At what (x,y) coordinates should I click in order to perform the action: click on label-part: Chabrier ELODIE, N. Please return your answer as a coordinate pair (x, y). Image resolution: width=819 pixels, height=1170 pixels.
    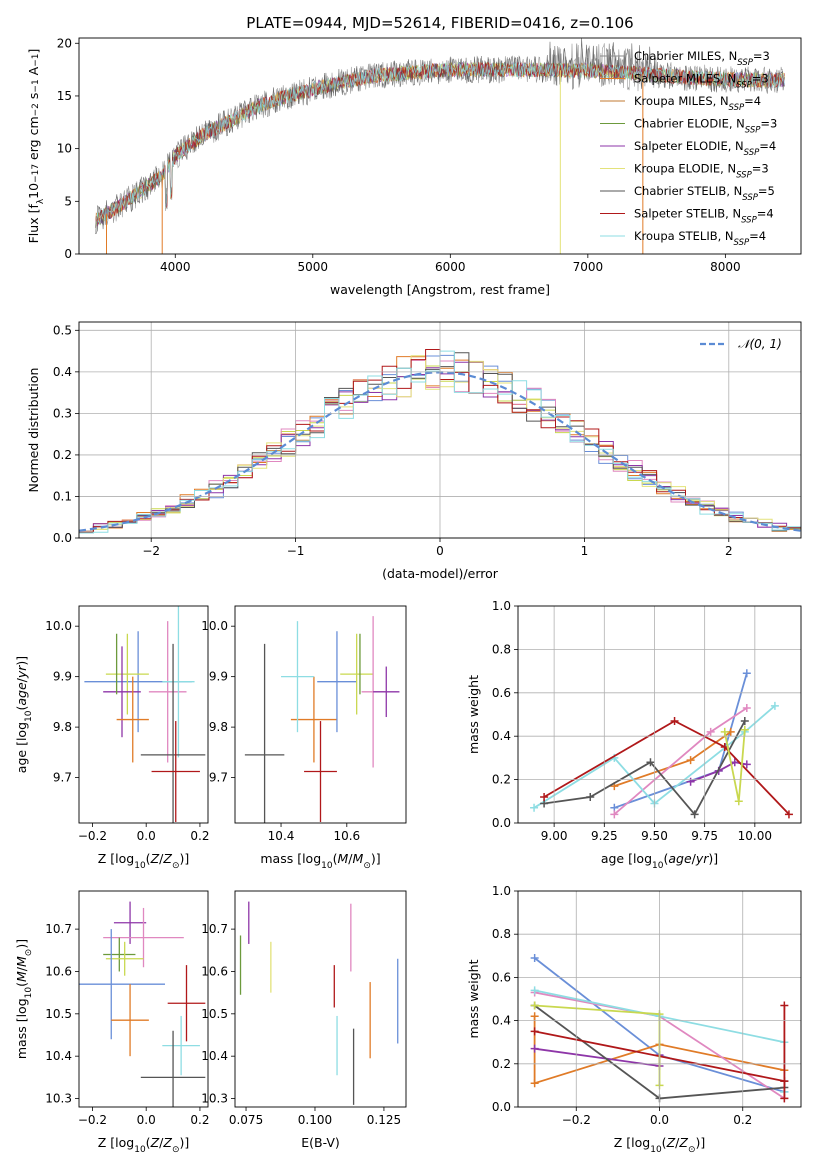
    Looking at the image, I should click on (689, 124).